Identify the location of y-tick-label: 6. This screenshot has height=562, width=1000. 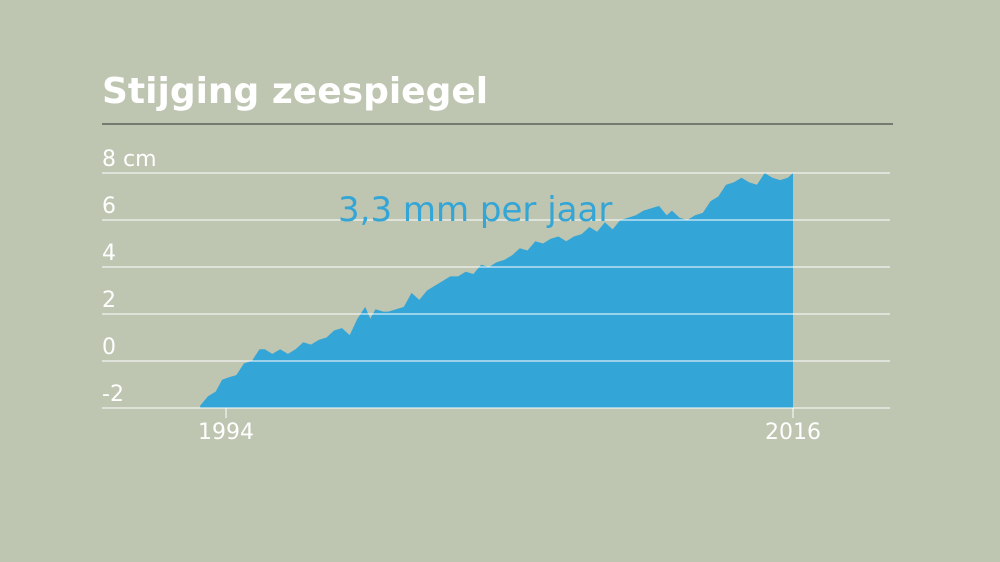
(109, 206).